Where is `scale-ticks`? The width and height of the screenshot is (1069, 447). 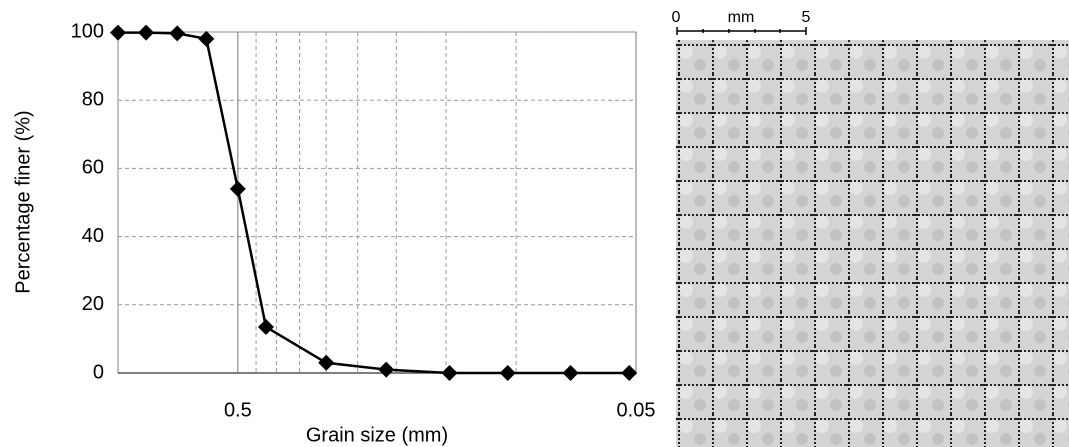
scale-ticks is located at coordinates (741, 31).